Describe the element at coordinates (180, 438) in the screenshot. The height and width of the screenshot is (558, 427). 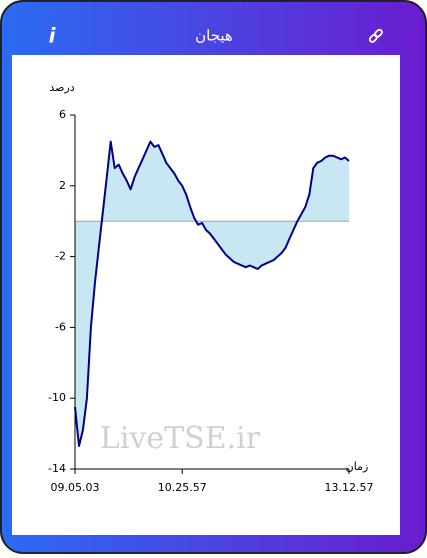
I see `watermark: LiveTSE.ir` at that location.